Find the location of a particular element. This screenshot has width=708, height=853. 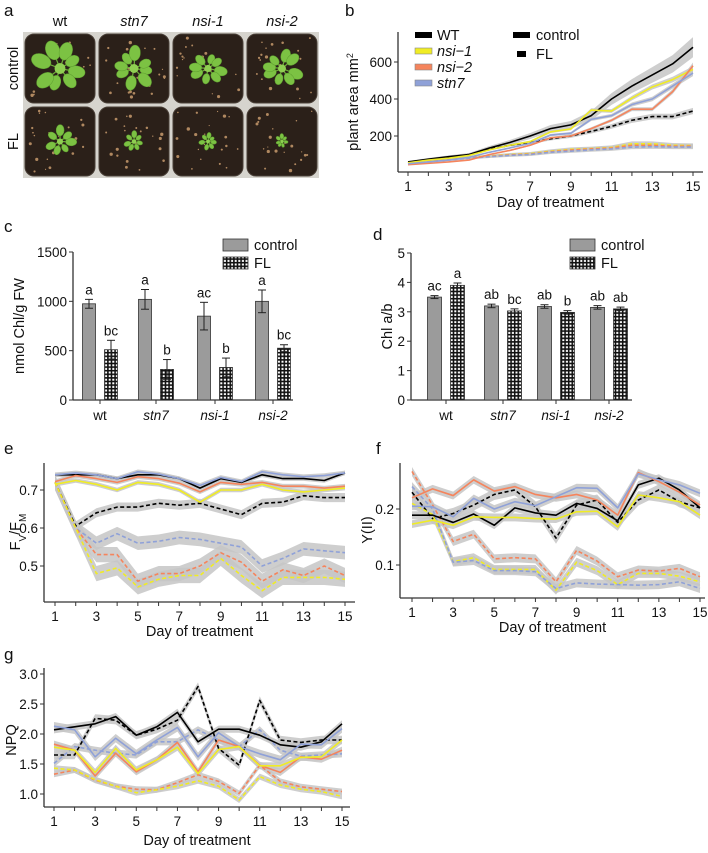

line-nsi-1-control is located at coordinates (550, 116).